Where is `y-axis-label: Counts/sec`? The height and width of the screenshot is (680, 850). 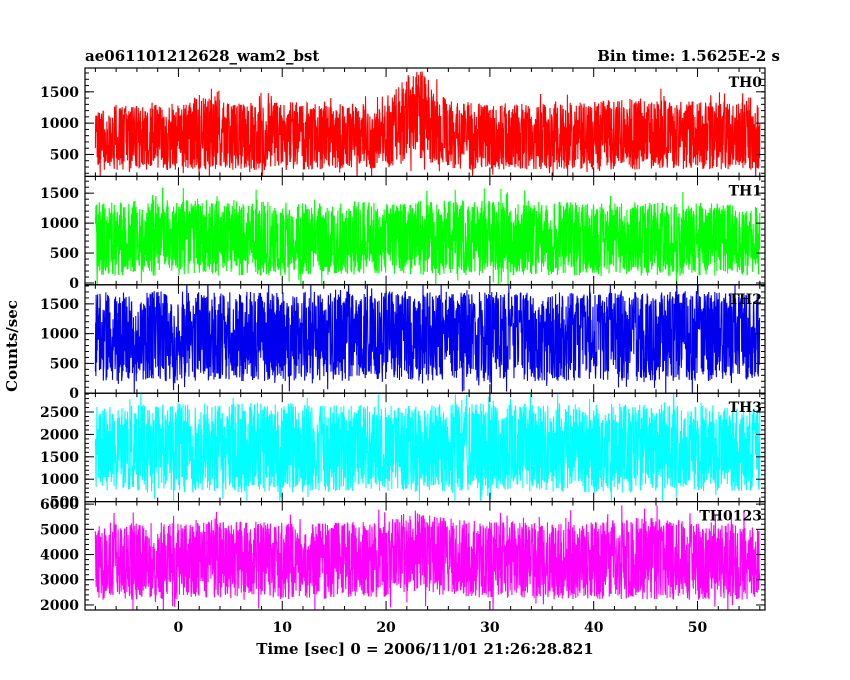
y-axis-label: Counts/sec is located at coordinates (12, 346).